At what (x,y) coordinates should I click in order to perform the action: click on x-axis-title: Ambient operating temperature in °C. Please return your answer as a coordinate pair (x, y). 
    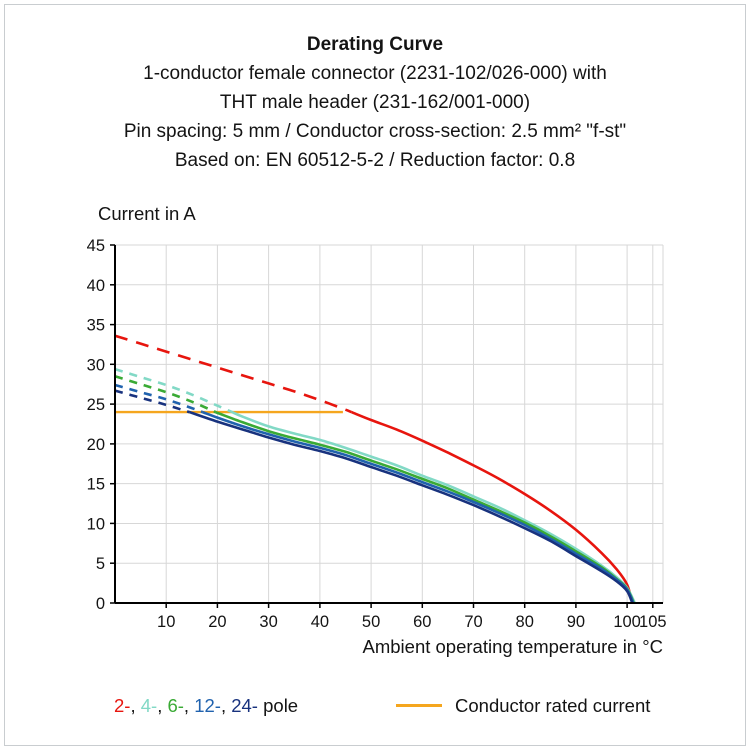
    Looking at the image, I should click on (513, 646).